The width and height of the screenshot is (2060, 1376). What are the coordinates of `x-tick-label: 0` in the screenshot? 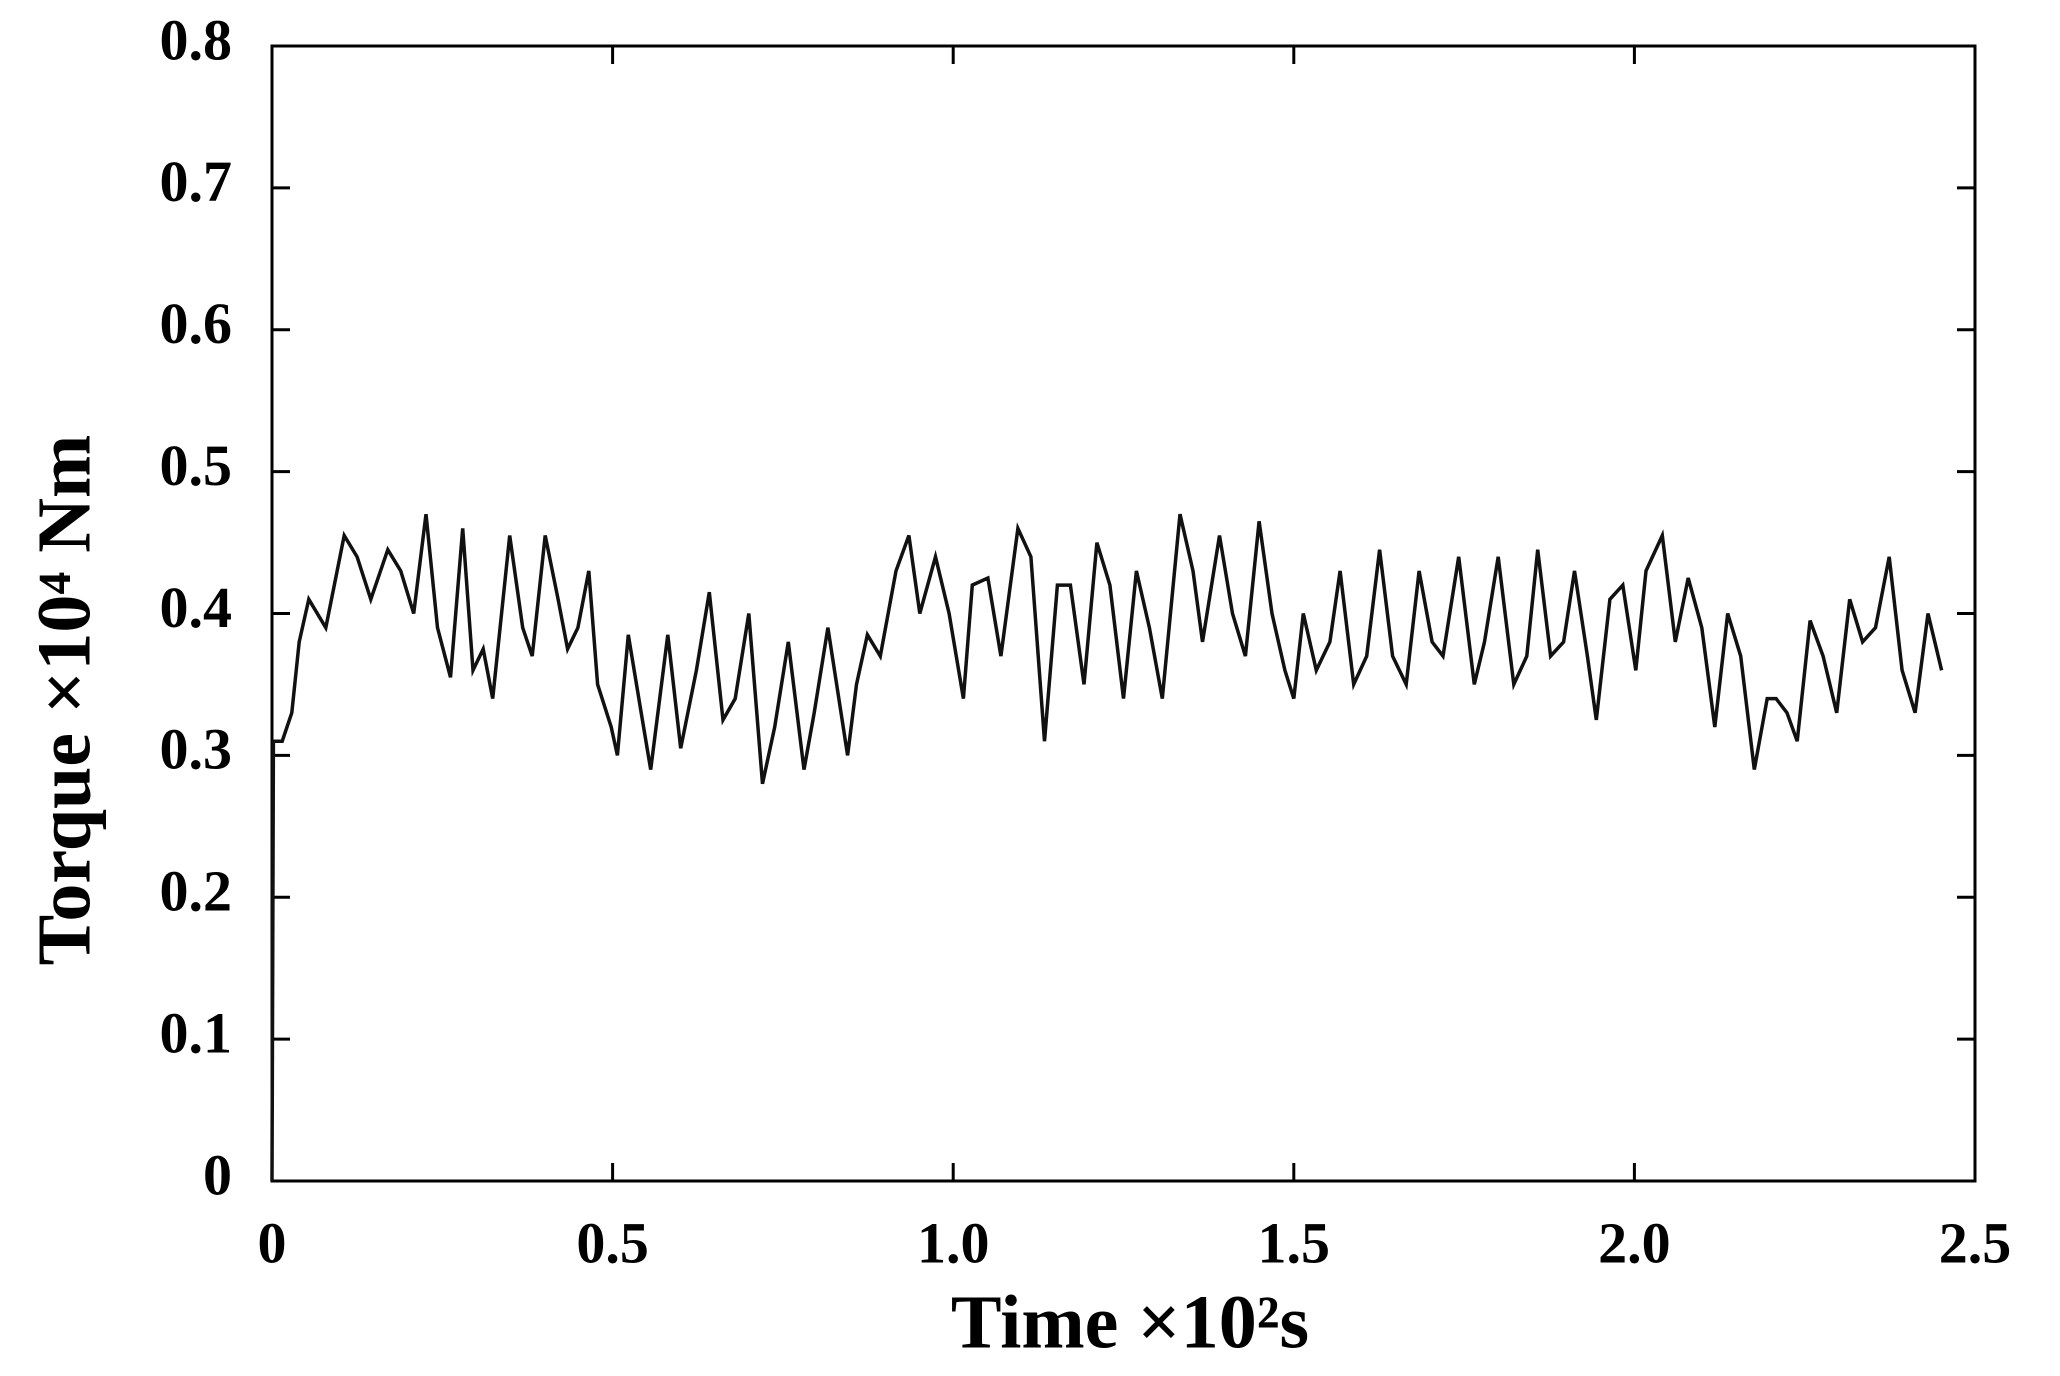 It's located at (272, 1242).